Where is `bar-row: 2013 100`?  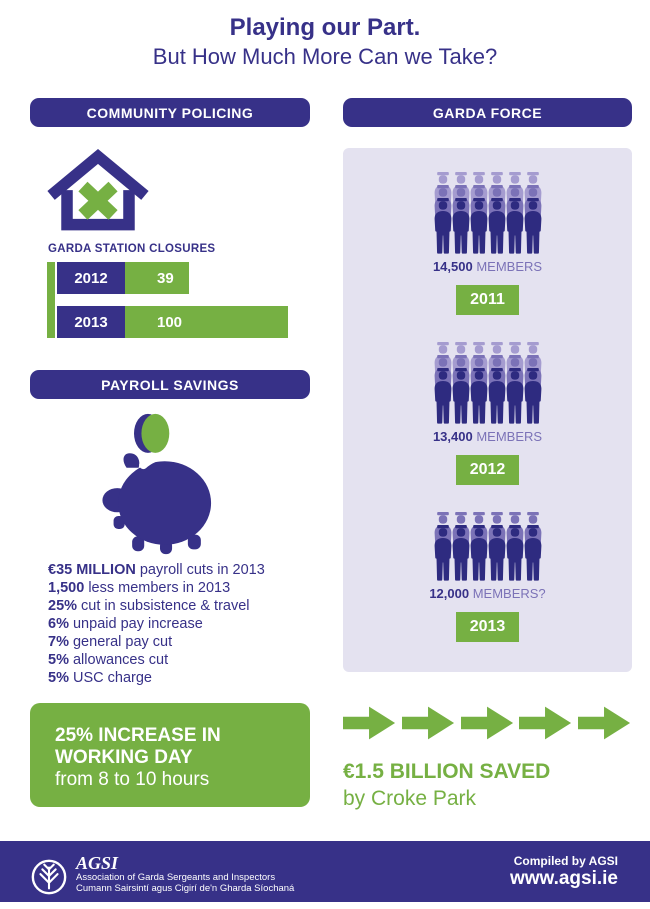 bar-row: 2013 100 is located at coordinates (172, 322).